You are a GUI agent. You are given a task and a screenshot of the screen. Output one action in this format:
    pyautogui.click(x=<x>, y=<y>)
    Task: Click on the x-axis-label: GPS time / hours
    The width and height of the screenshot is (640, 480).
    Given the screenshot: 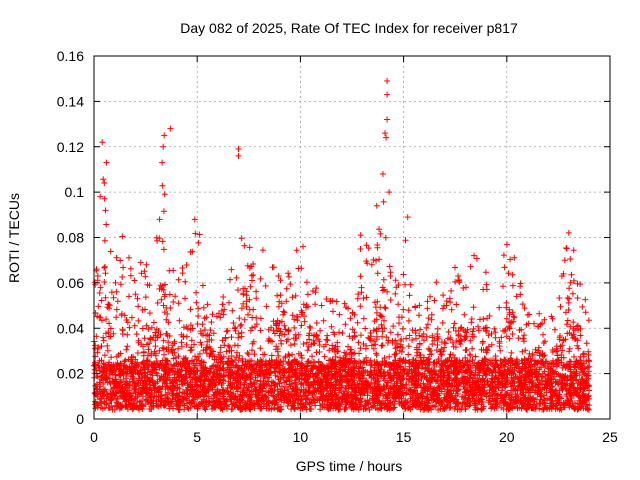 What is the action you would take?
    pyautogui.click(x=349, y=466)
    